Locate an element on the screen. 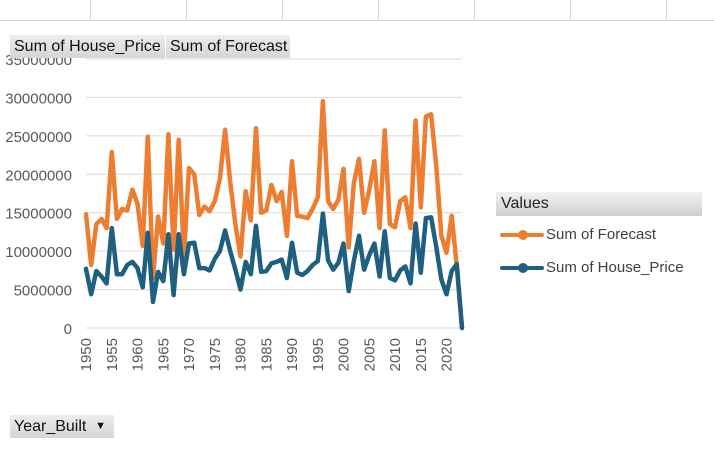 Image resolution: width=714 pixels, height=450 pixels. legend-title: Values is located at coordinates (599, 204).